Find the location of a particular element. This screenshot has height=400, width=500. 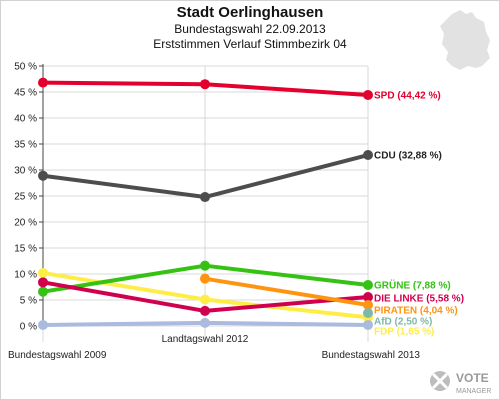

logo-text: VOTE is located at coordinates (472, 378).